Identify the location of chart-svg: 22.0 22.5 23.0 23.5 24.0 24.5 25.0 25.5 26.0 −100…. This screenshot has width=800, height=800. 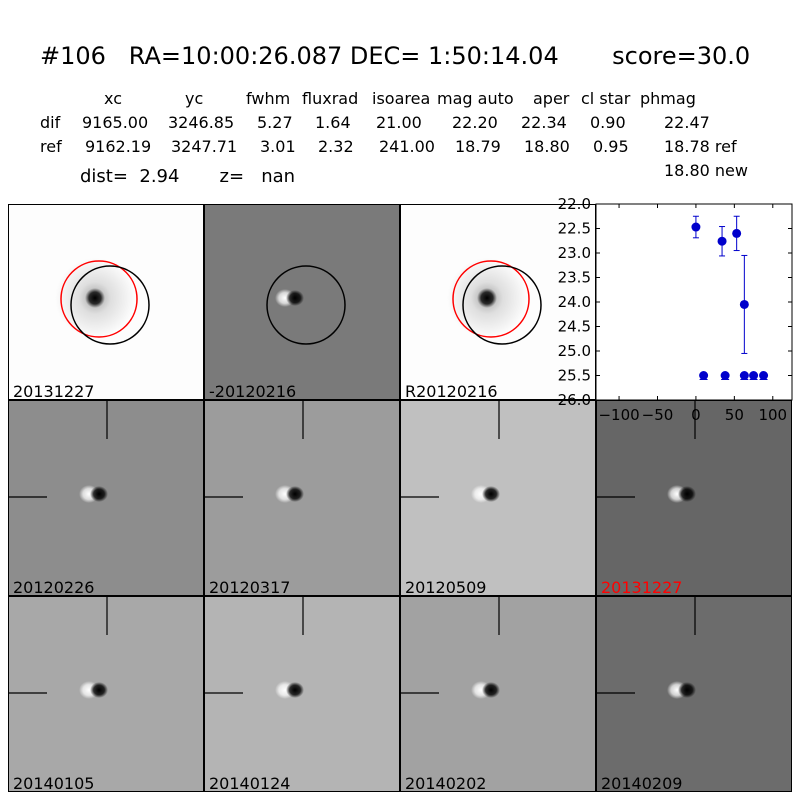
(675, 309).